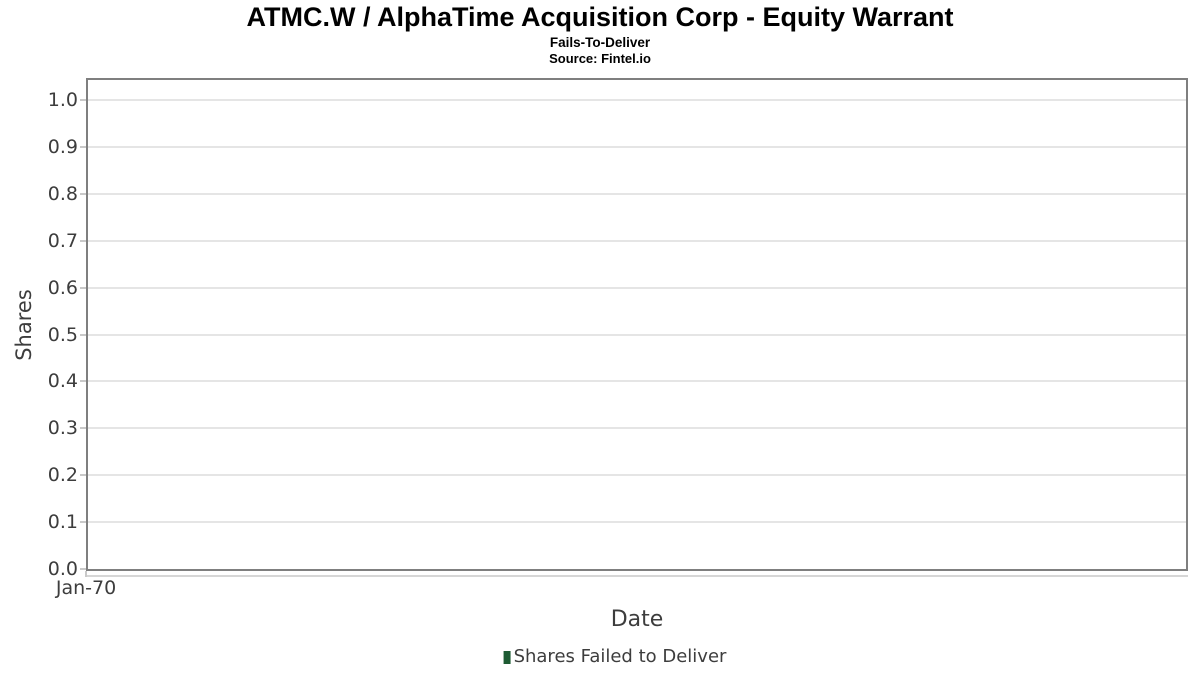 The height and width of the screenshot is (675, 1200). Describe the element at coordinates (637, 576) in the screenshot. I see `x-axis-line` at that location.